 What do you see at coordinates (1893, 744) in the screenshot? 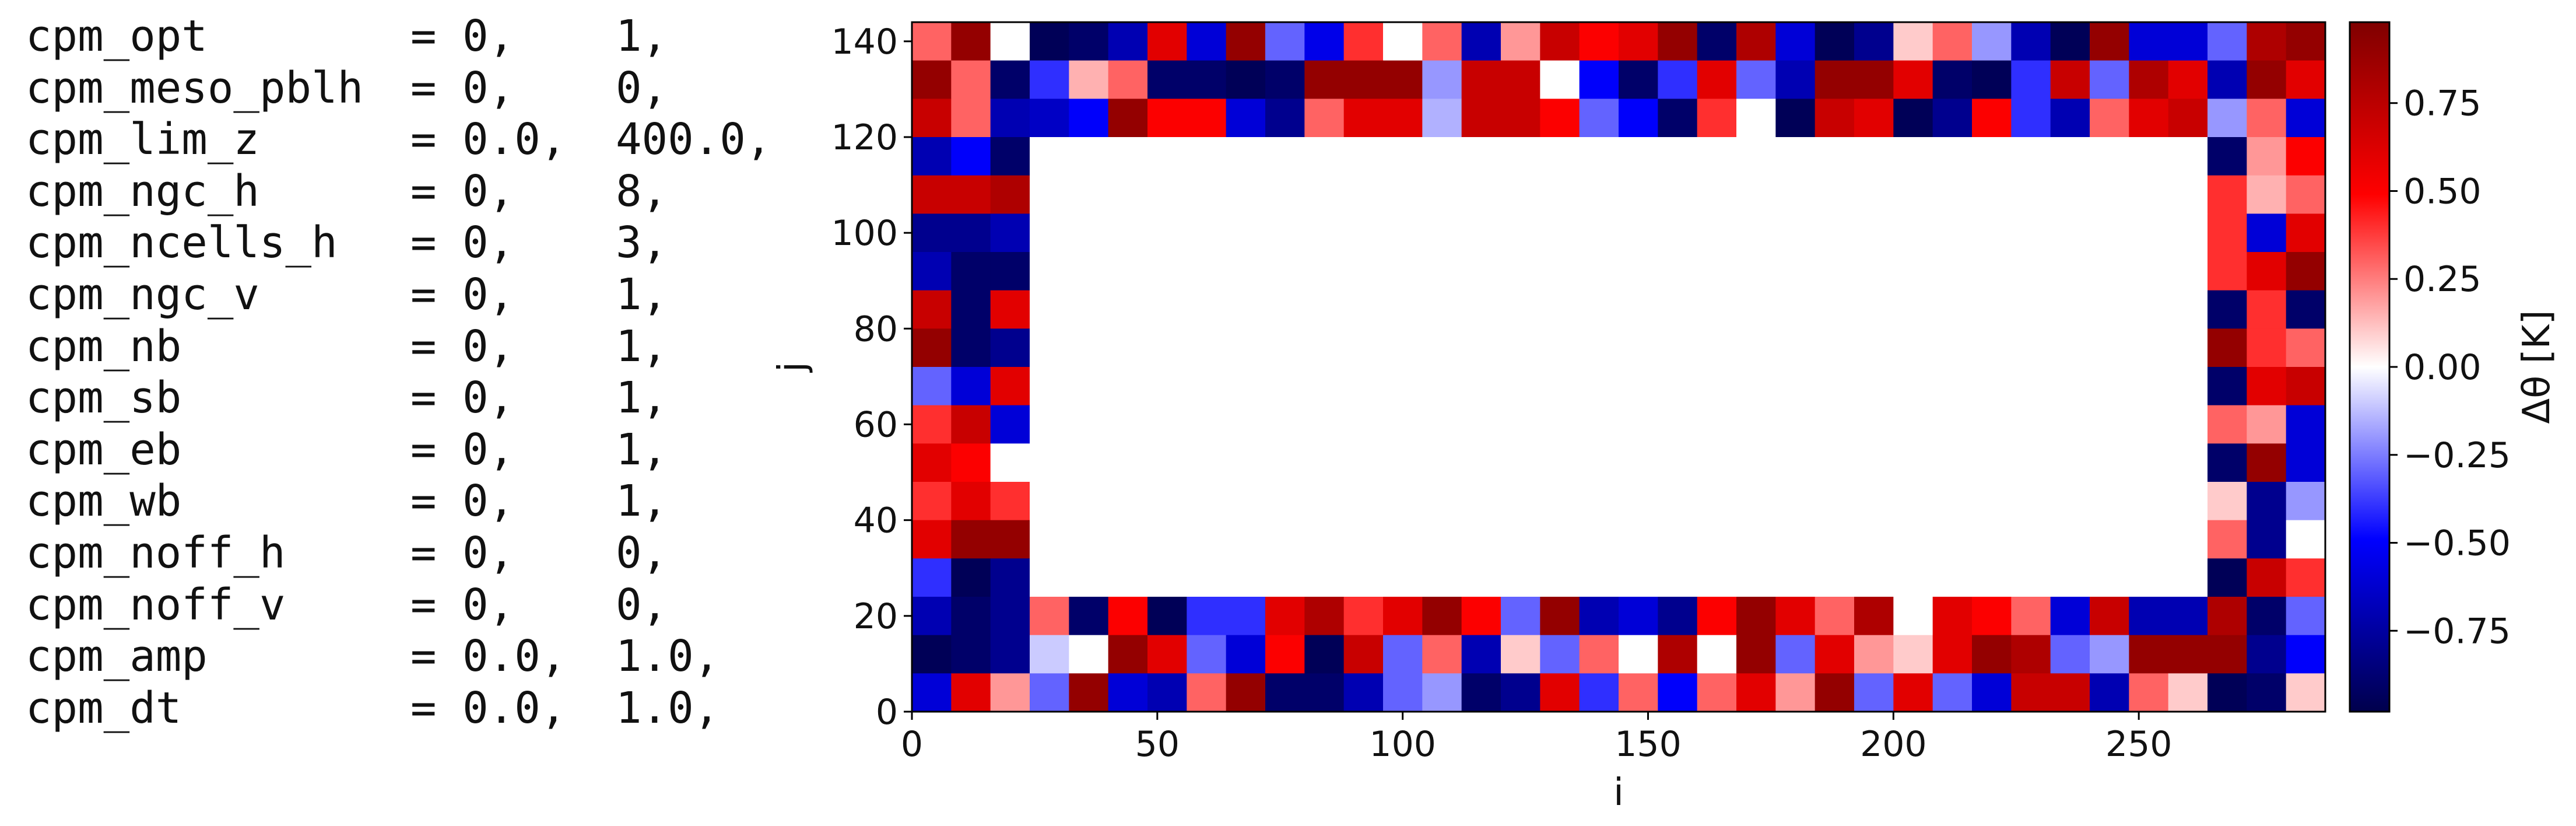
I see `x-tick-label: 200` at bounding box center [1893, 744].